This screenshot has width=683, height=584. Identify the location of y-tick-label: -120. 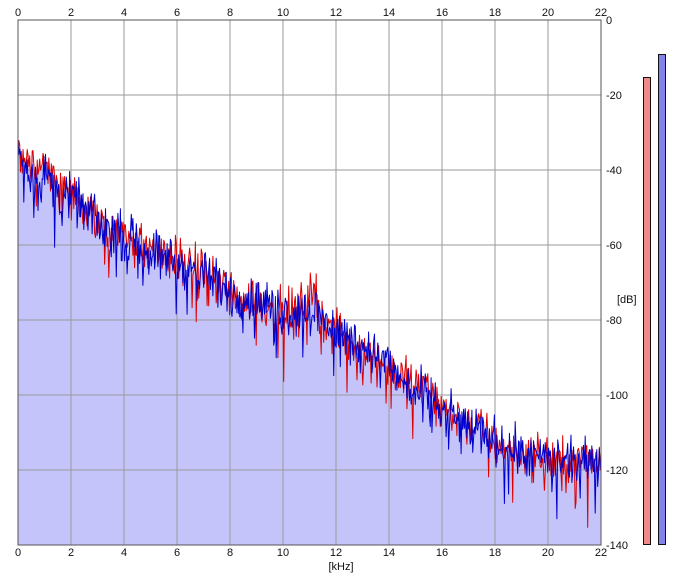
(617, 471).